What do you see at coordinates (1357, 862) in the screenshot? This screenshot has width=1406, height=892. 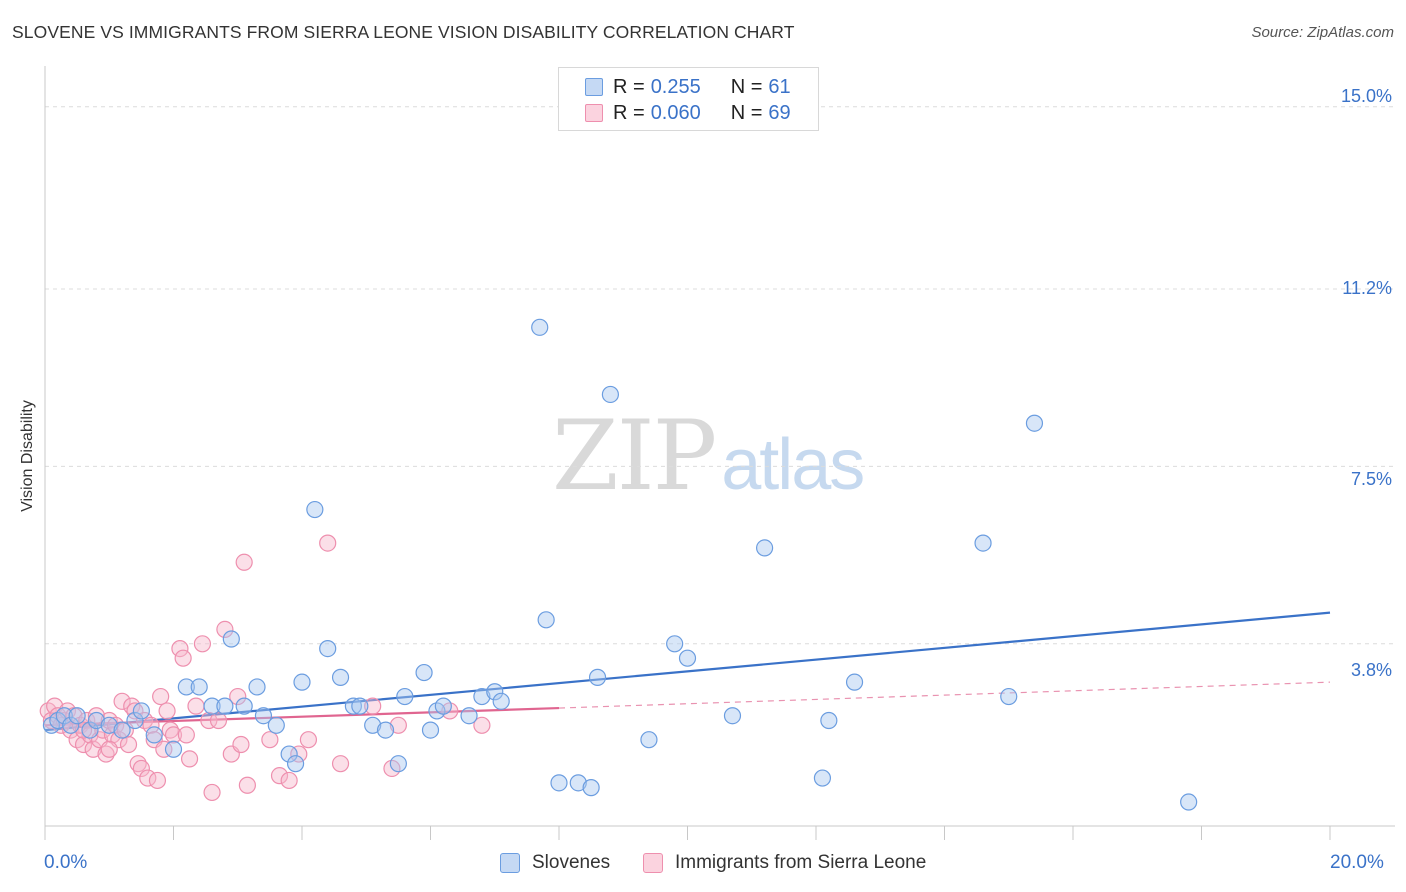 I see `x-tick-label-max: 20.0%` at bounding box center [1357, 862].